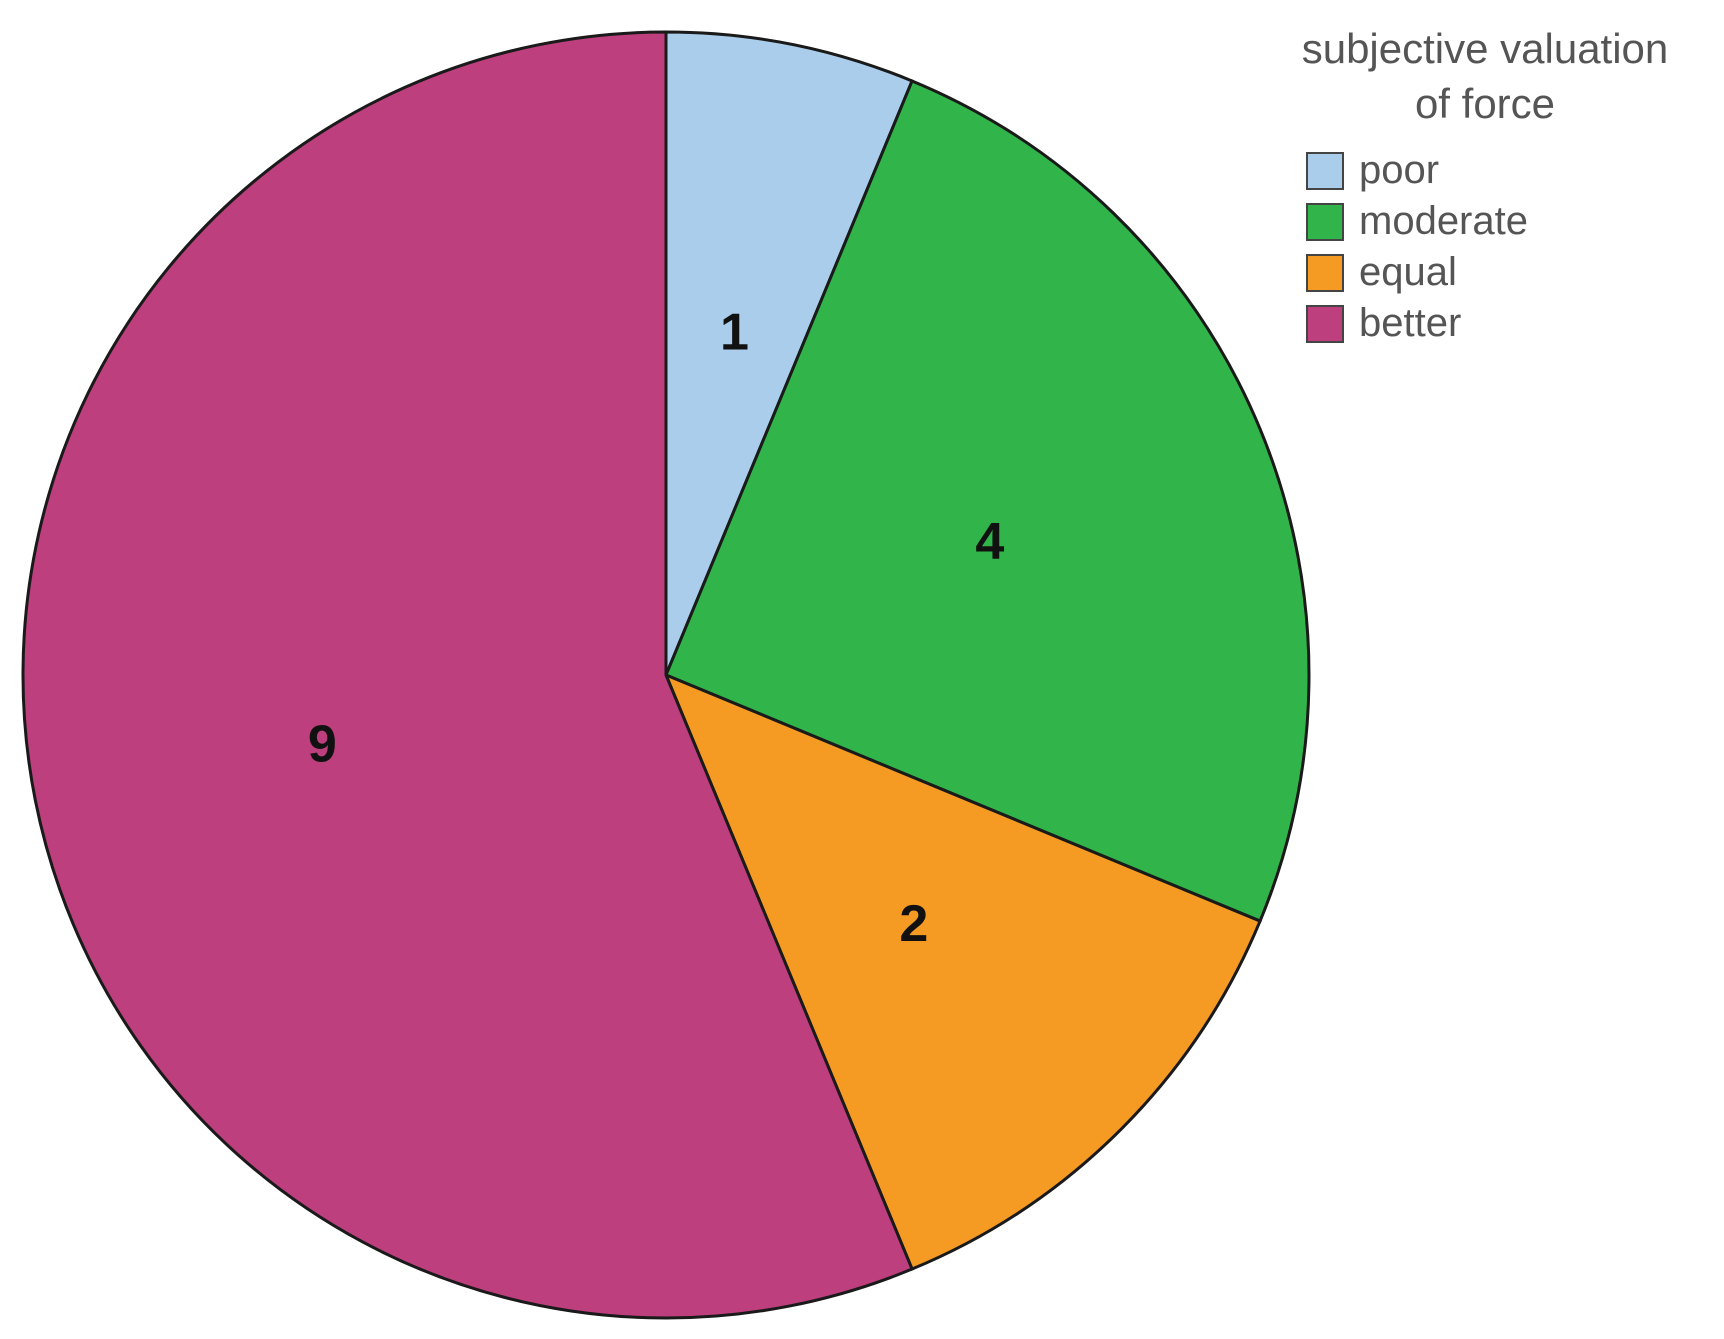 The height and width of the screenshot is (1339, 1724). Describe the element at coordinates (913, 924) in the screenshot. I see `data-label-equal: 2` at that location.